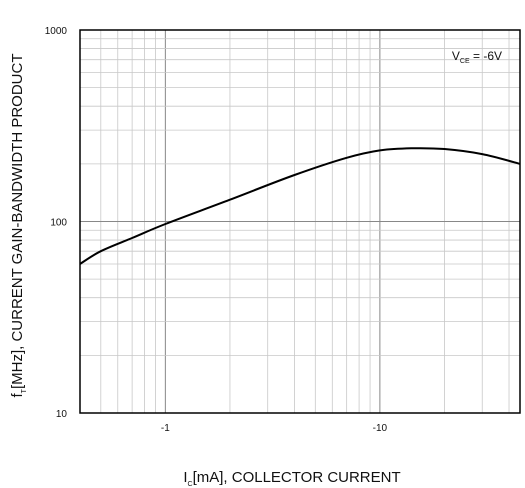 The height and width of the screenshot is (488, 525). What do you see at coordinates (62, 414) in the screenshot?
I see `y-tick-label: 10` at bounding box center [62, 414].